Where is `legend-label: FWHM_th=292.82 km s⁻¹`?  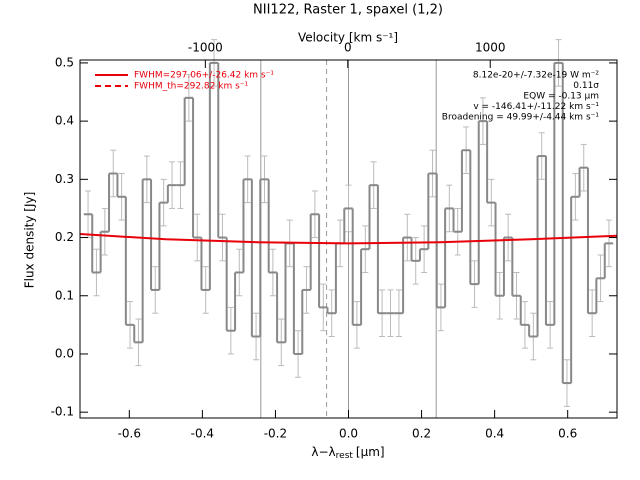 legend-label: FWHM_th=292.82 km s⁻¹ is located at coordinates (191, 87).